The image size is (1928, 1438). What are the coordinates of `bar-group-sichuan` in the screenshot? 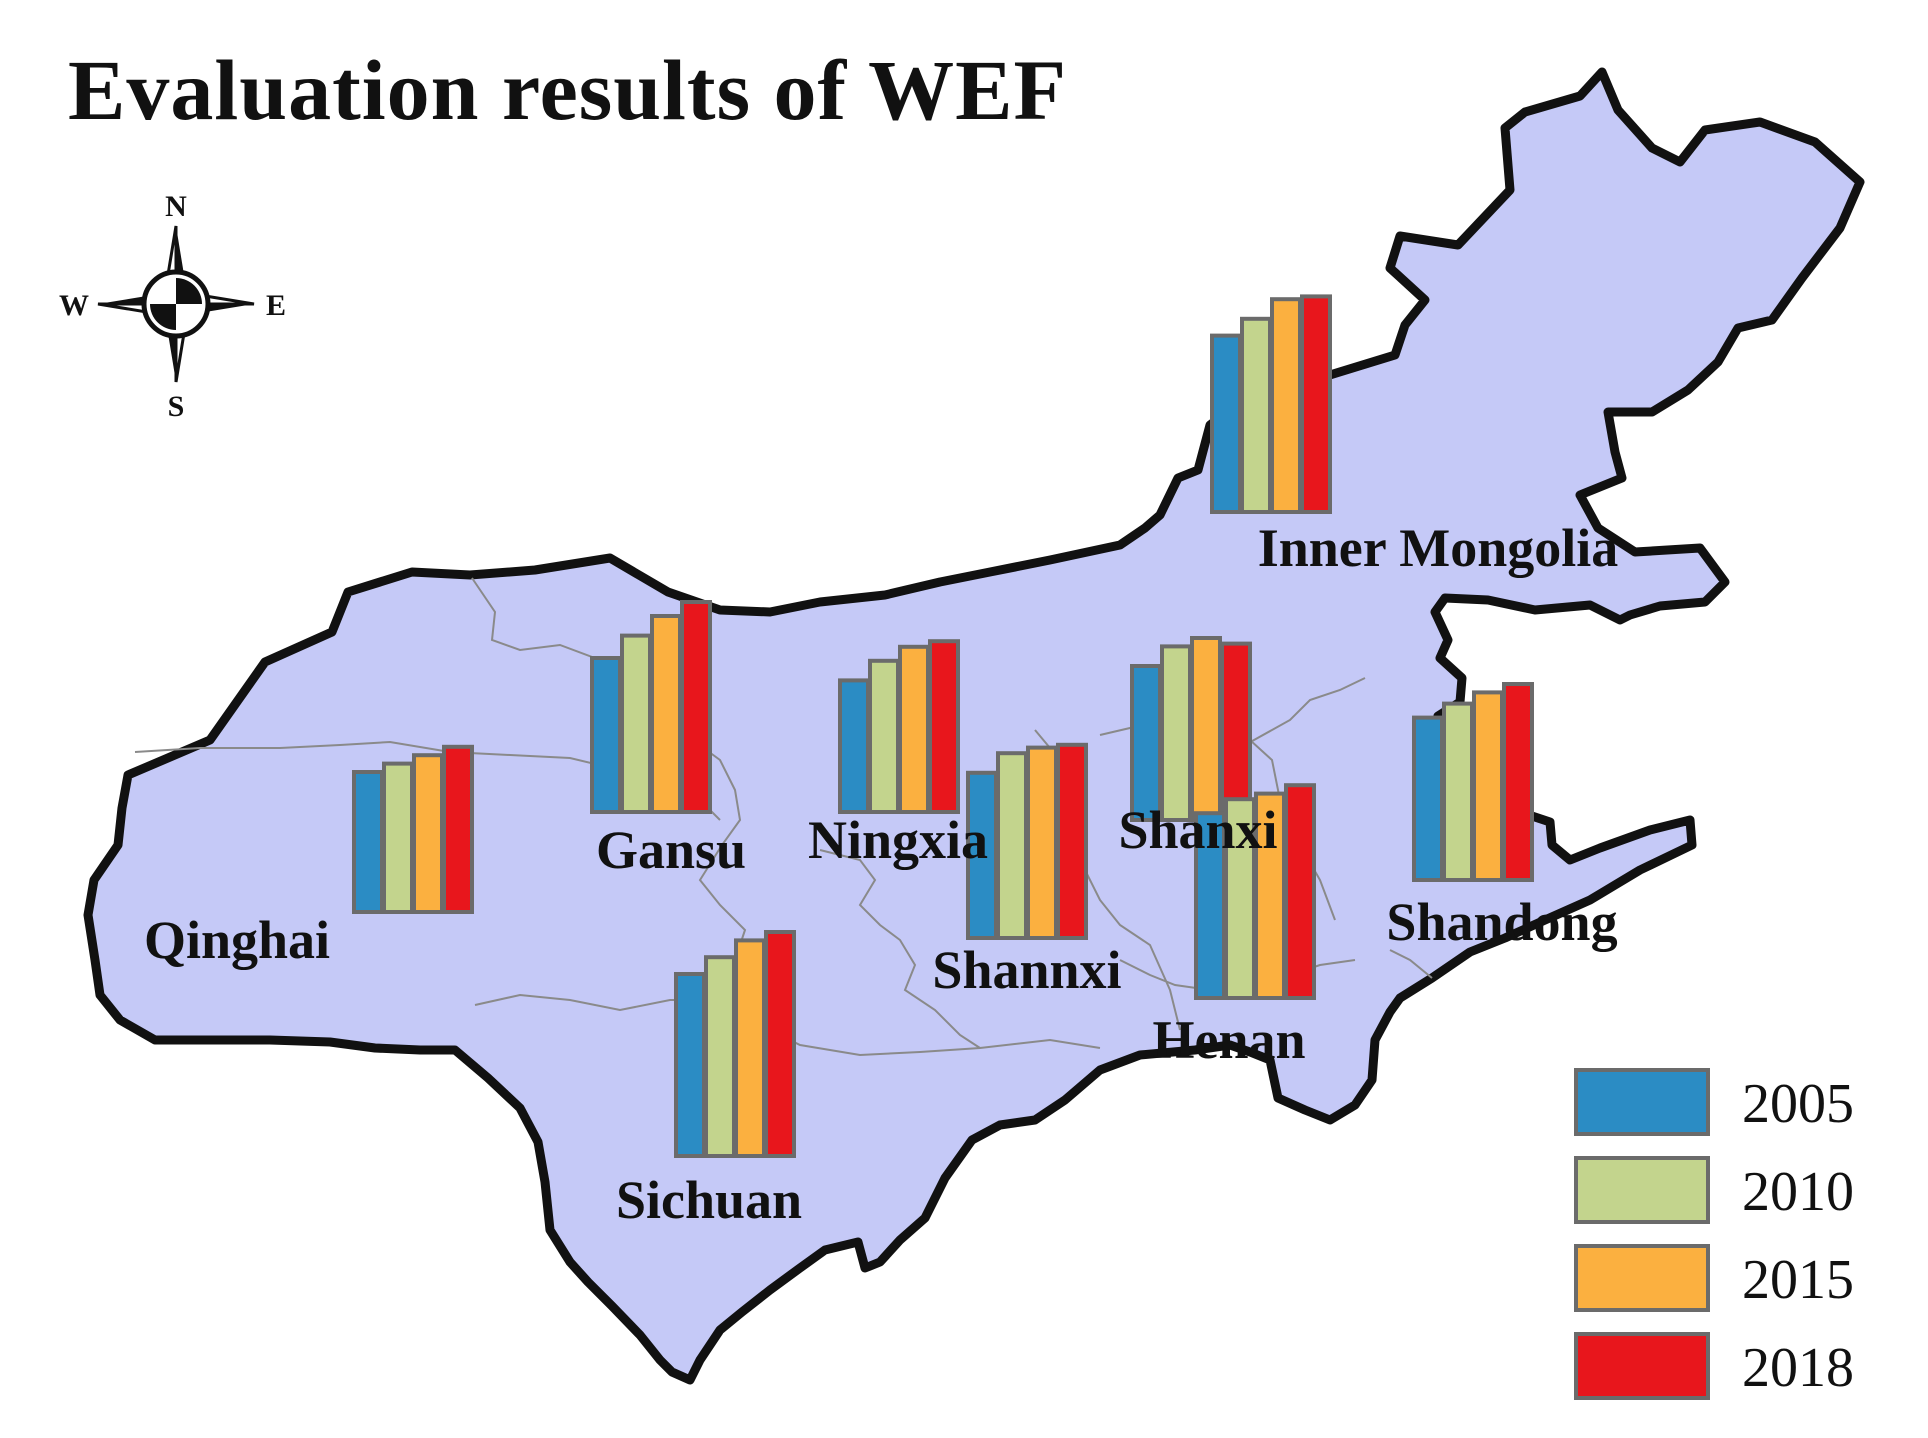 It's located at (735, 1044).